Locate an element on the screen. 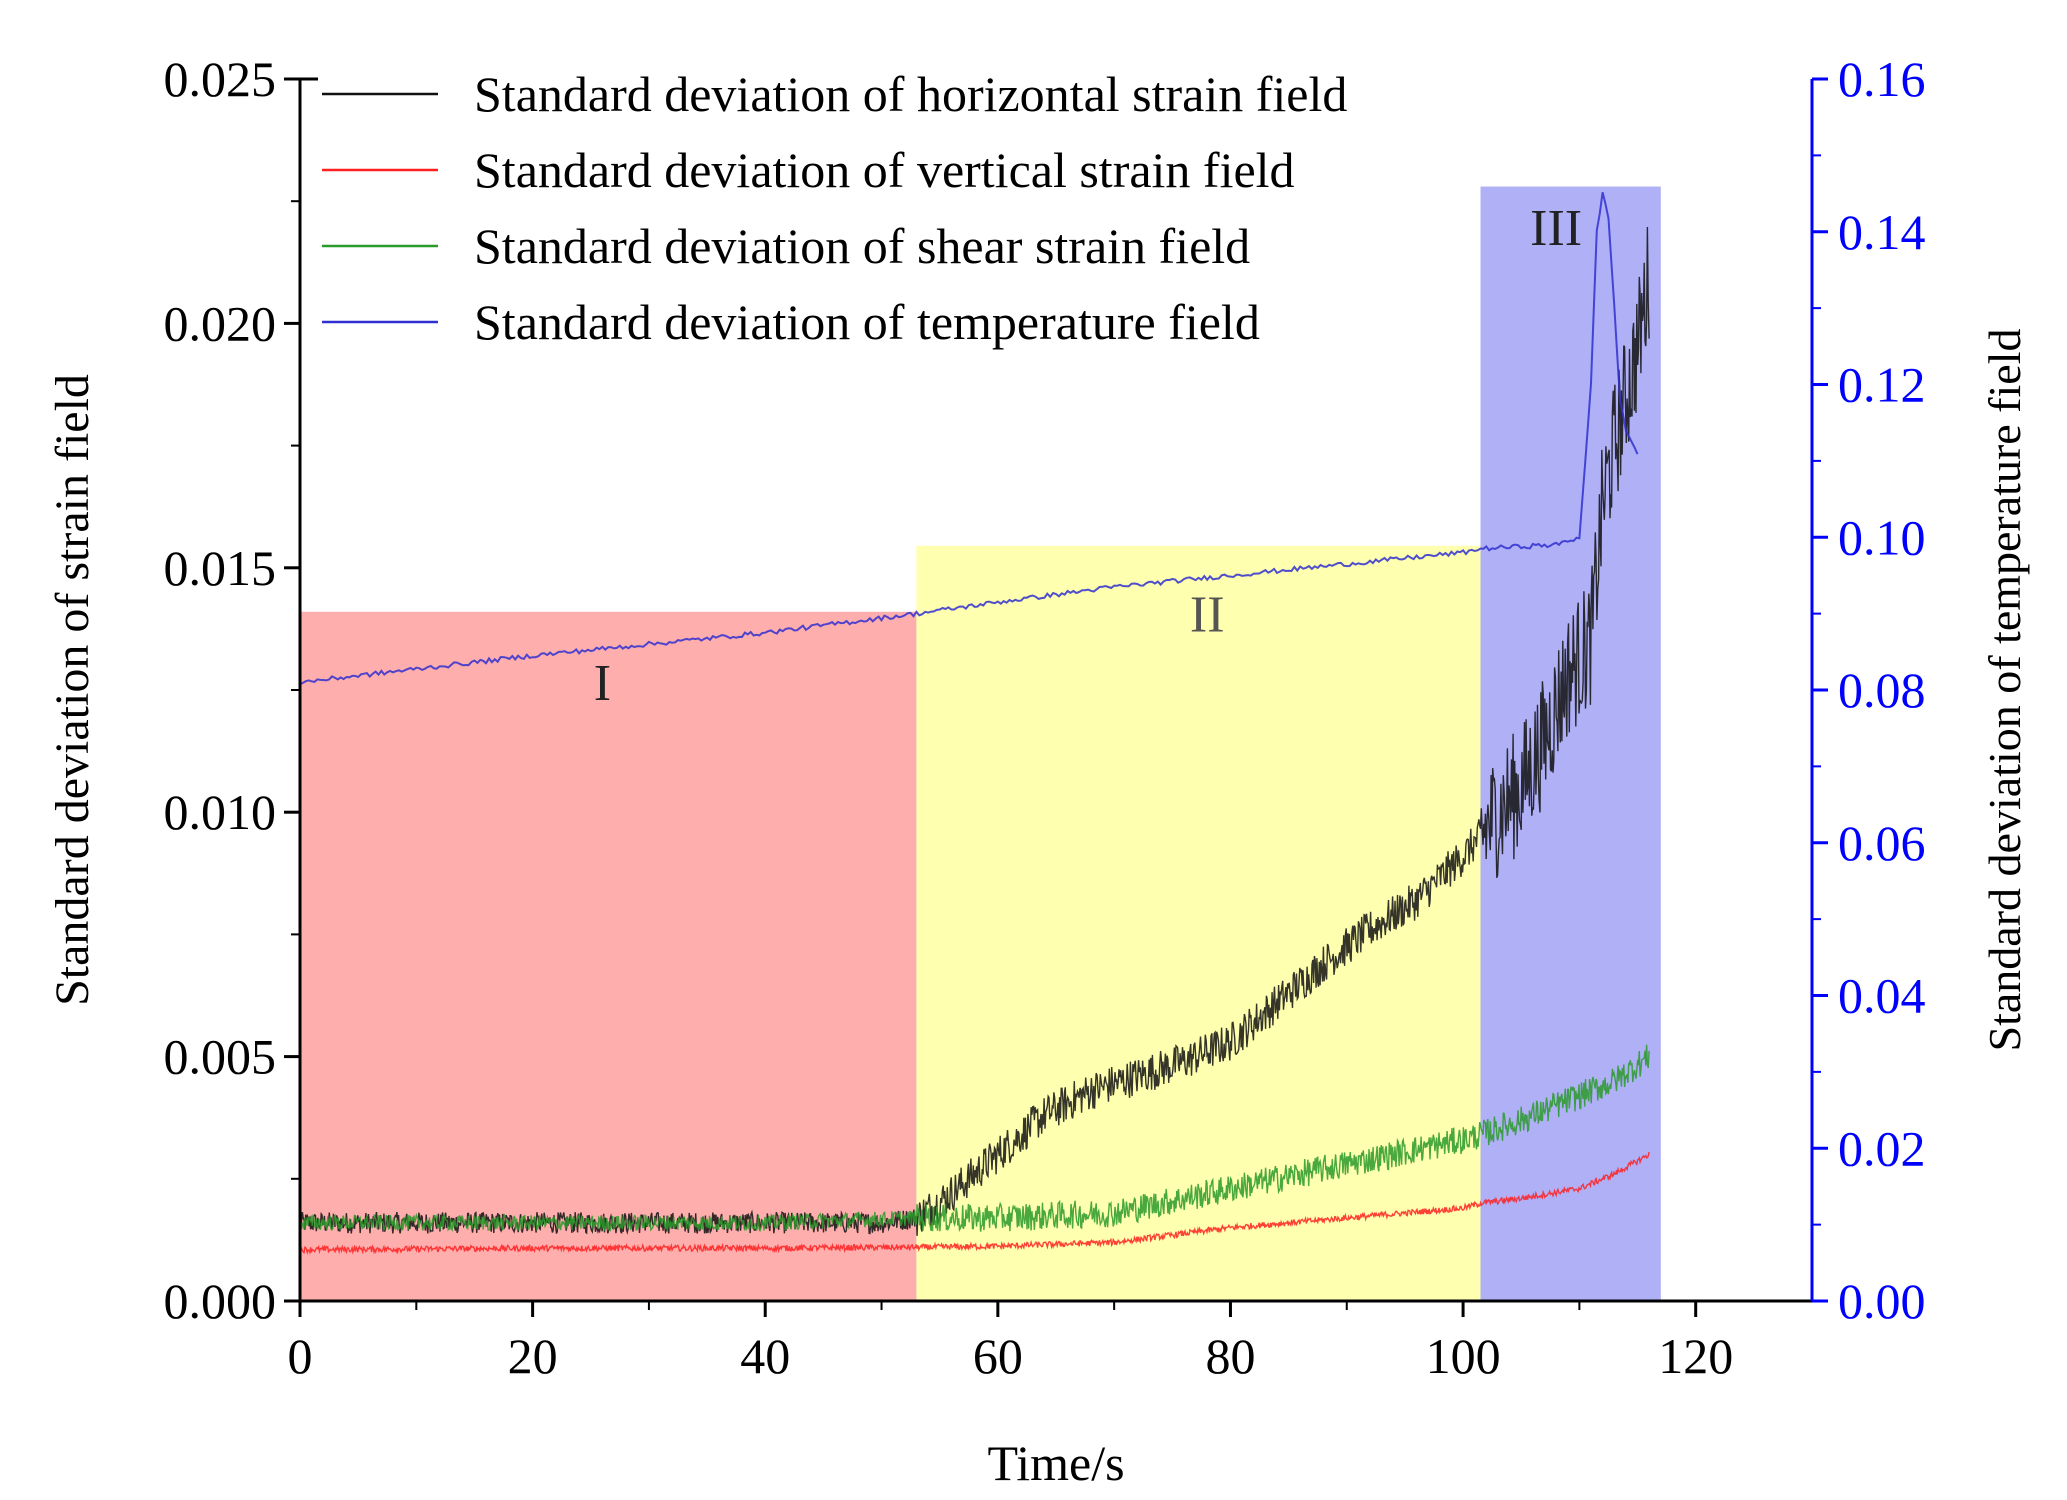 Image resolution: width=2067 pixels, height=1500 pixels. x-tick-label: 0 is located at coordinates (300, 1356).